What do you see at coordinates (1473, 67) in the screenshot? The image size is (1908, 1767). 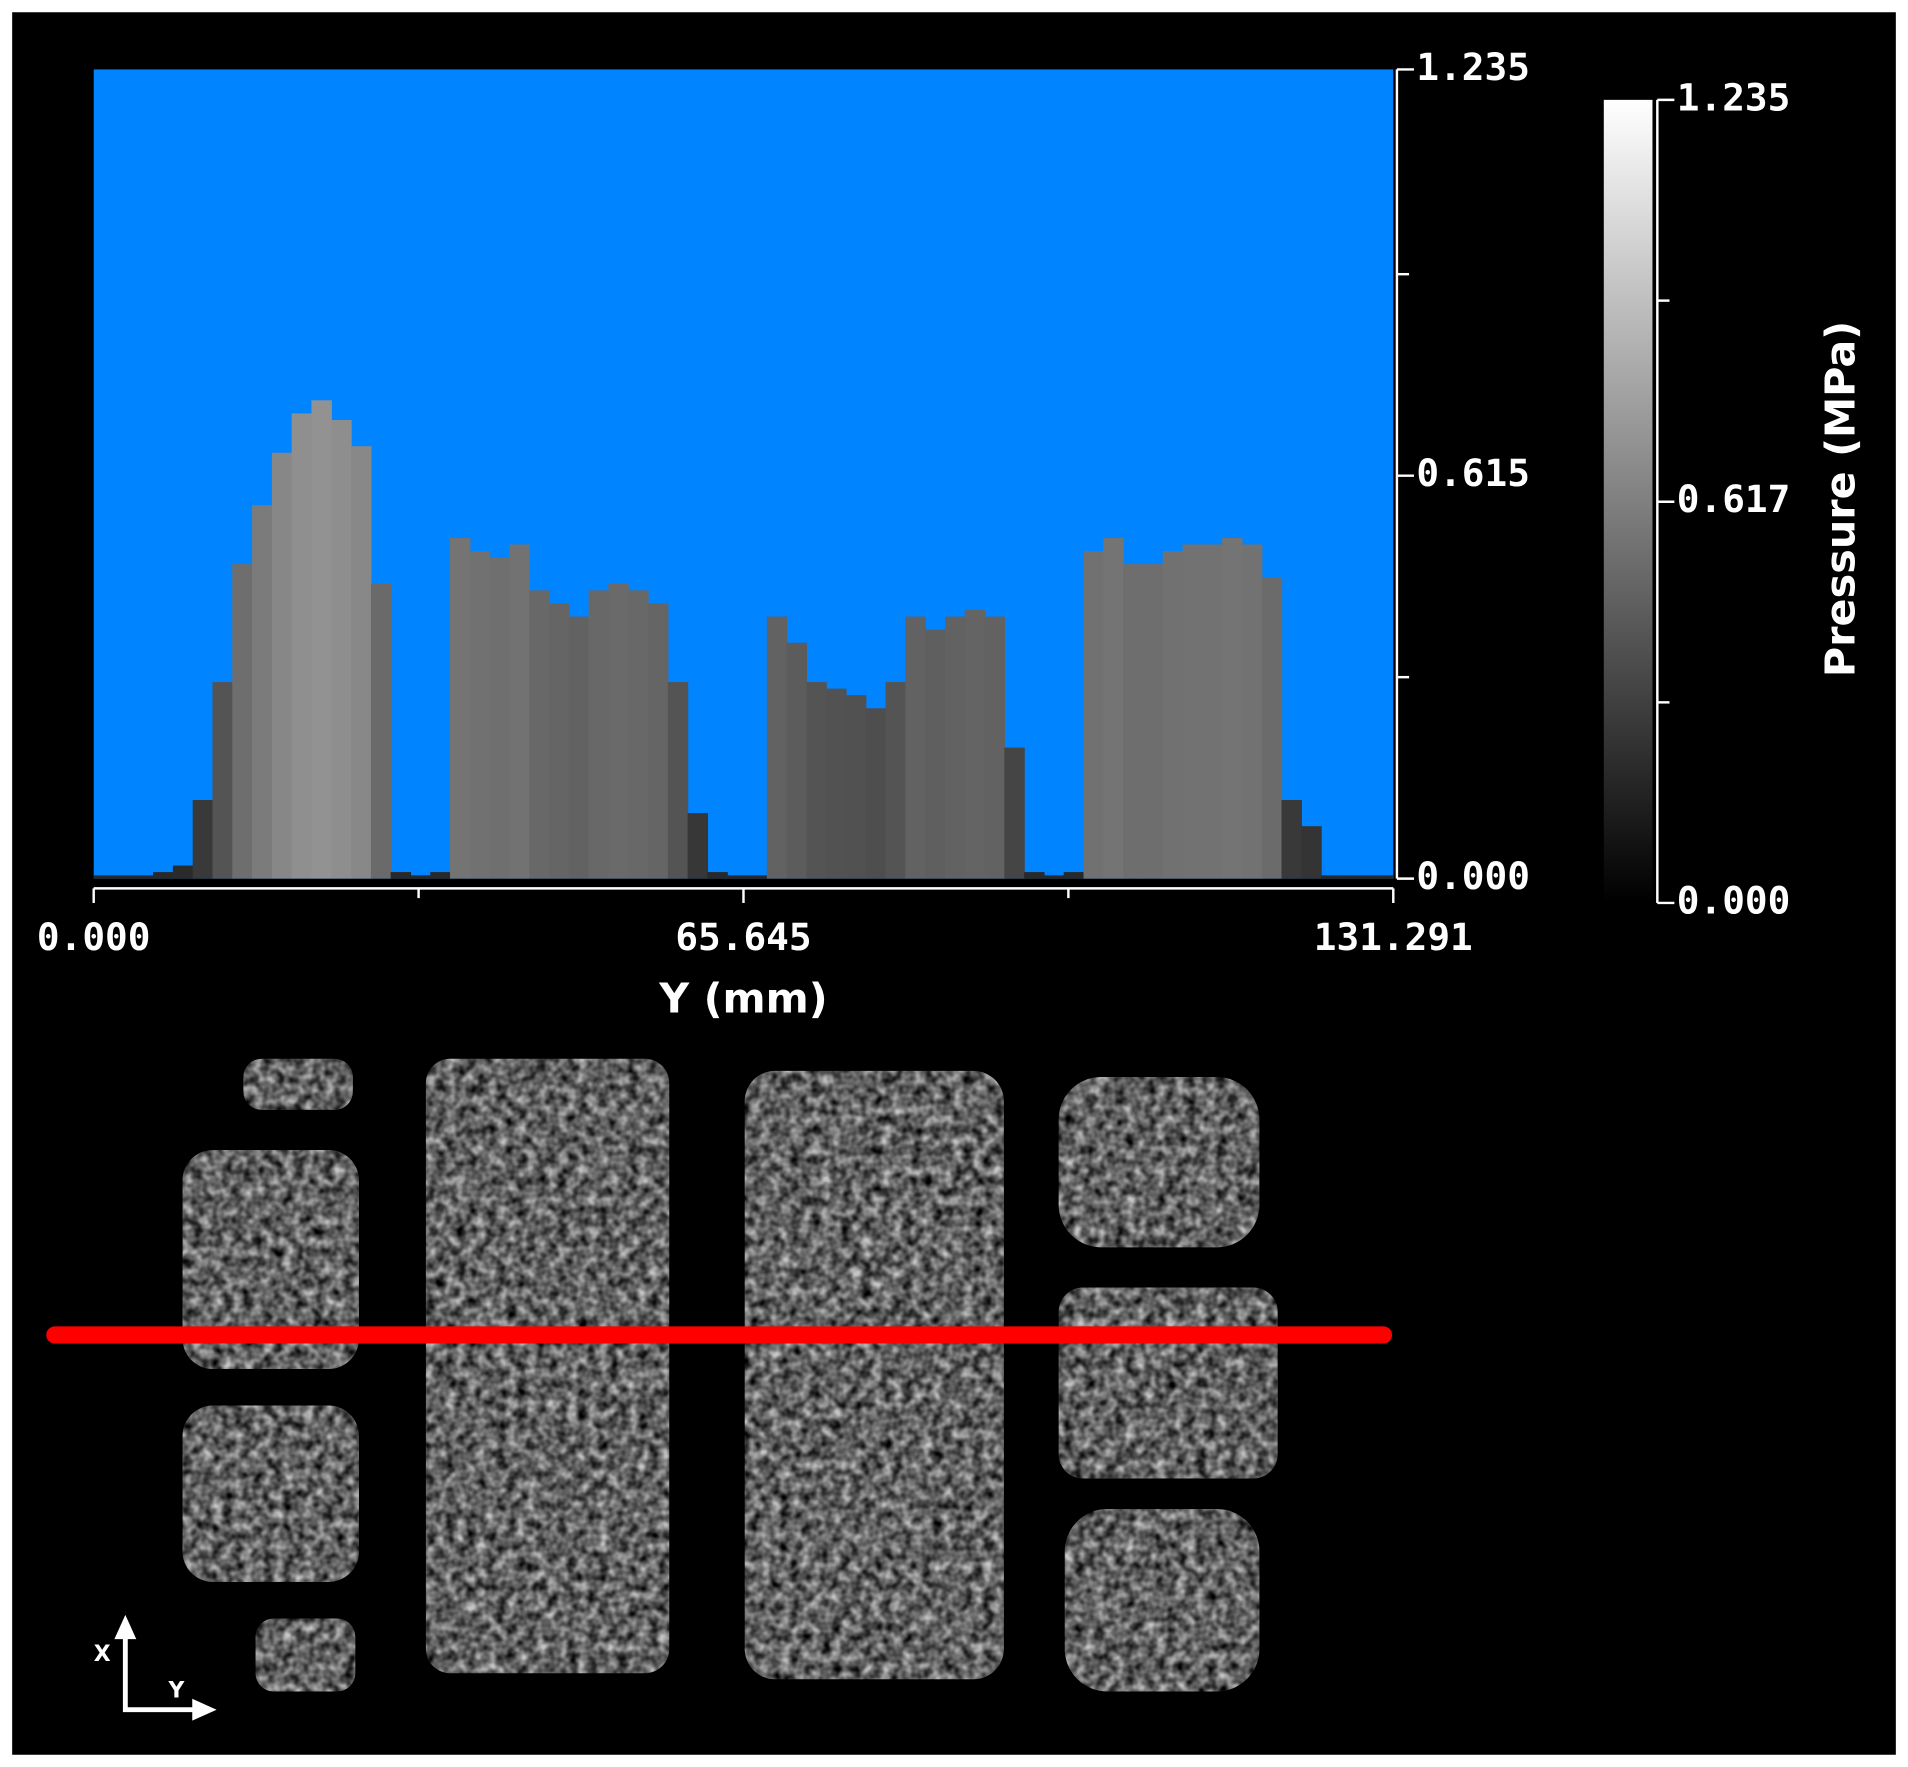 I see `y-tick-label: 1.235` at bounding box center [1473, 67].